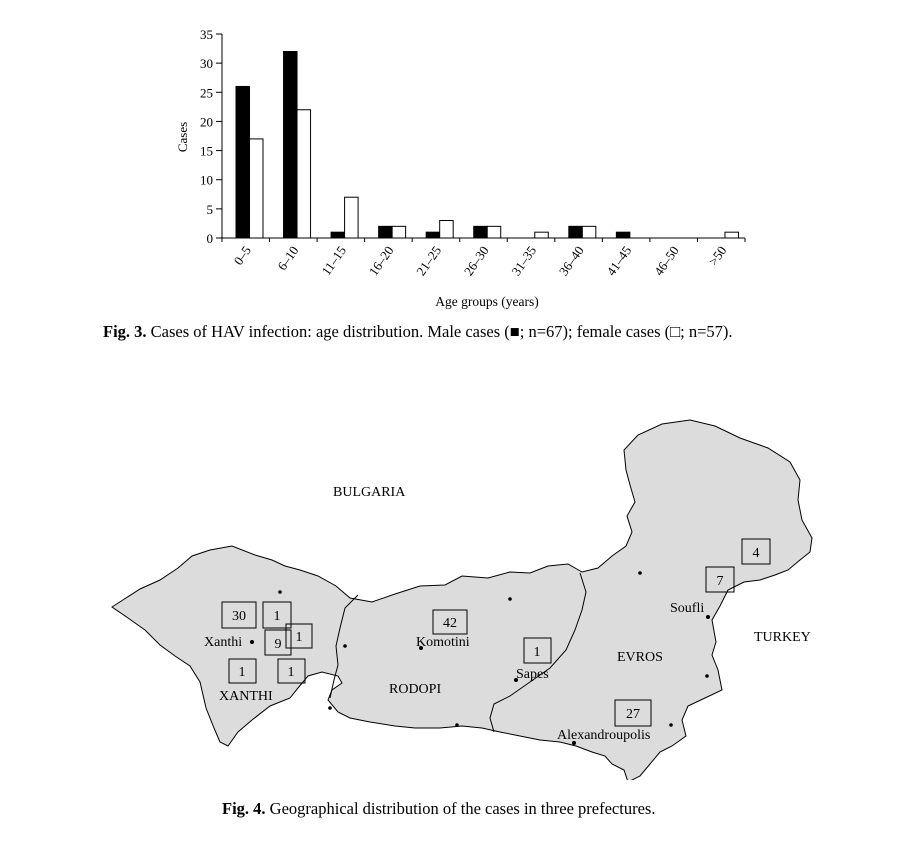 This screenshot has width=903, height=847. I want to click on prefecture-label-xanthi: XANTHI, so click(246, 696).